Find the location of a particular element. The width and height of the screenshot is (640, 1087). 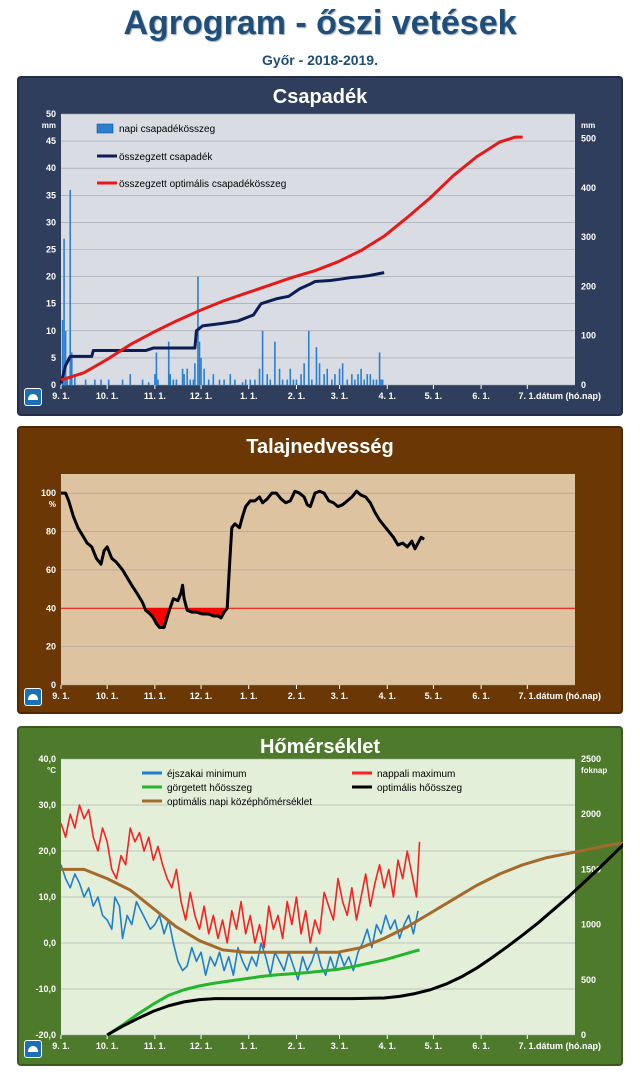

page-subtitle: Győr - 2018-2019. is located at coordinates (320, 60).